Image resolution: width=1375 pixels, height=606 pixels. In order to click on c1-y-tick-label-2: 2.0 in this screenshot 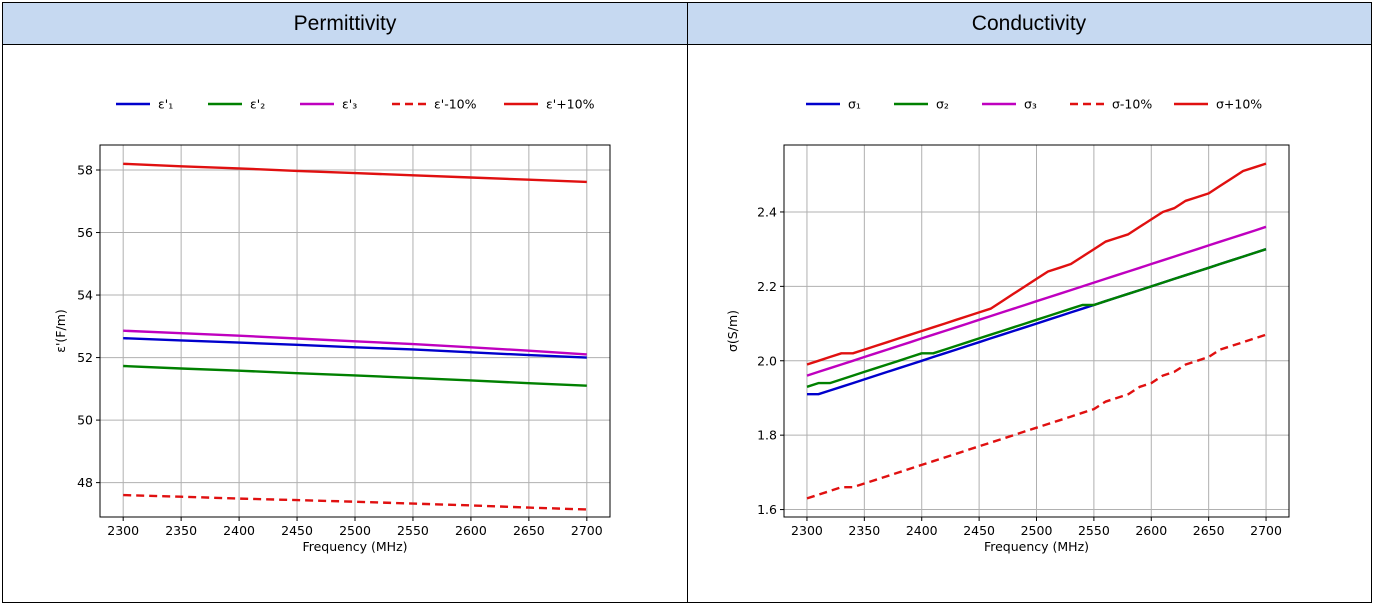, I will do `click(767, 360)`.